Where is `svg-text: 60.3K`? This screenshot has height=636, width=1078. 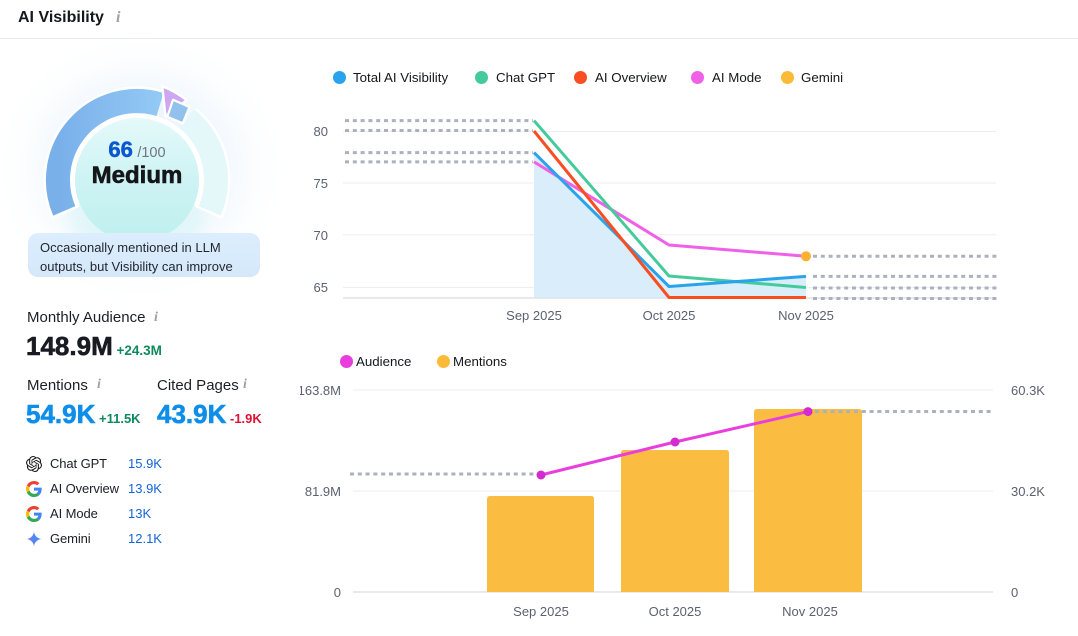
svg-text: 60.3K is located at coordinates (1028, 390).